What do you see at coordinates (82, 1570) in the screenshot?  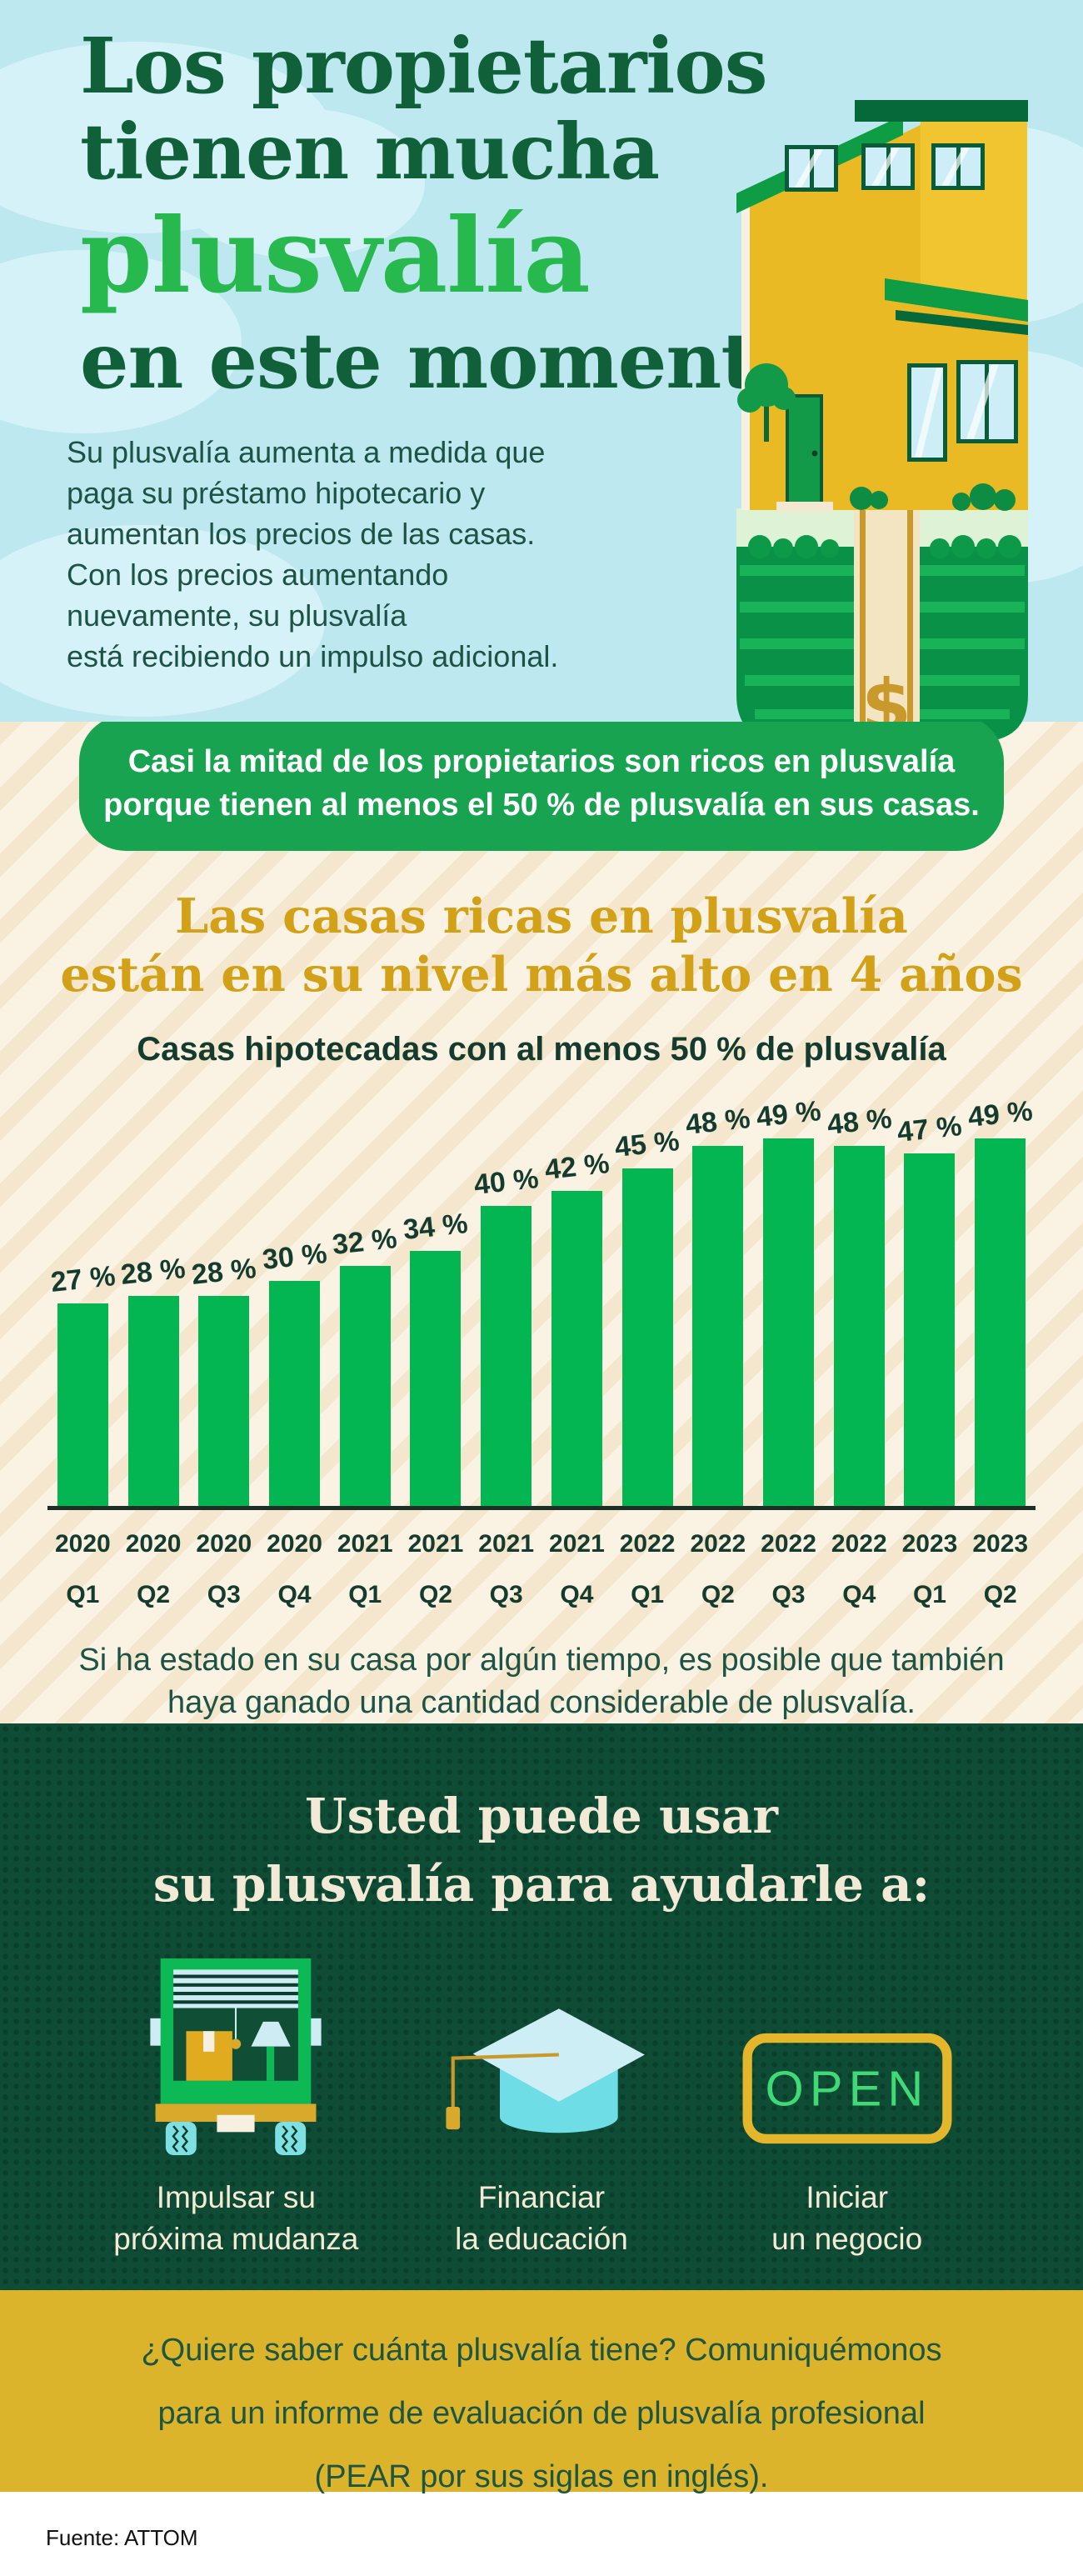 I see `x-tick: 2020 Q1` at bounding box center [82, 1570].